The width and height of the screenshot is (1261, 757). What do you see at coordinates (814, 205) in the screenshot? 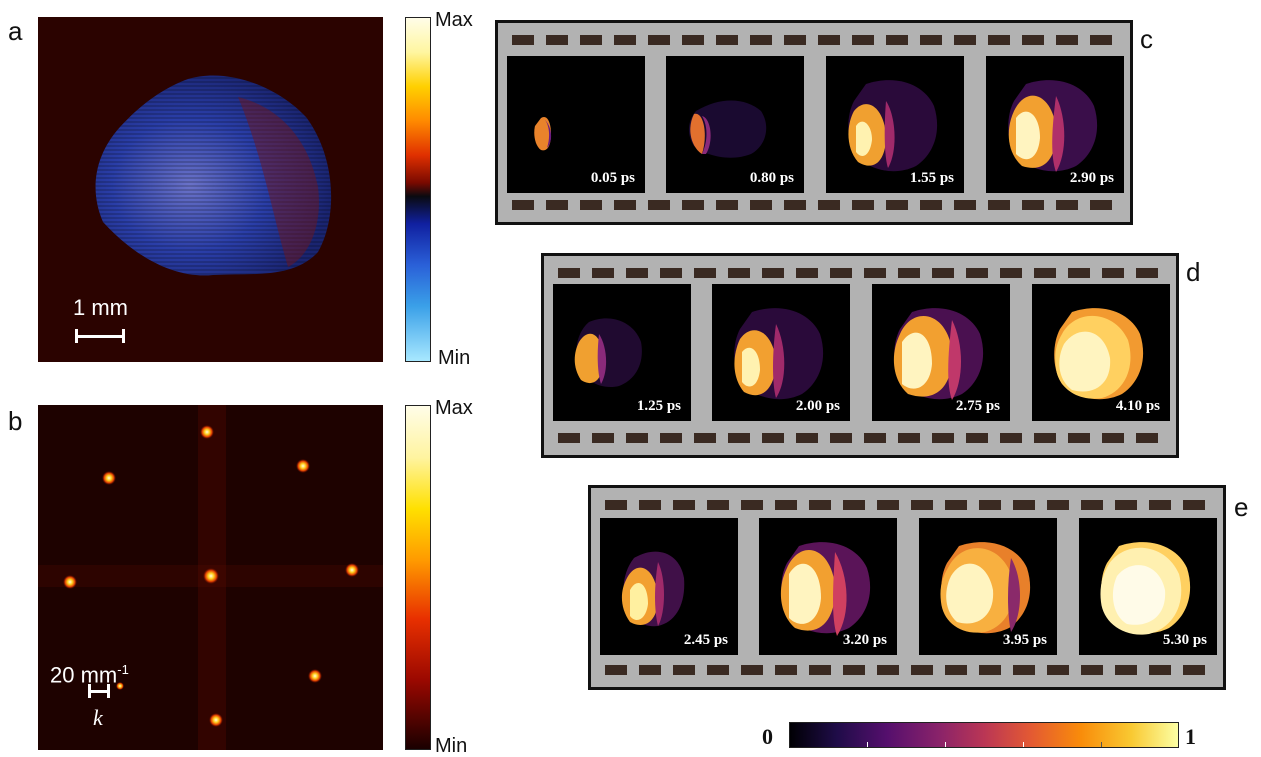
I see `strip-c-holes-bottom` at bounding box center [814, 205].